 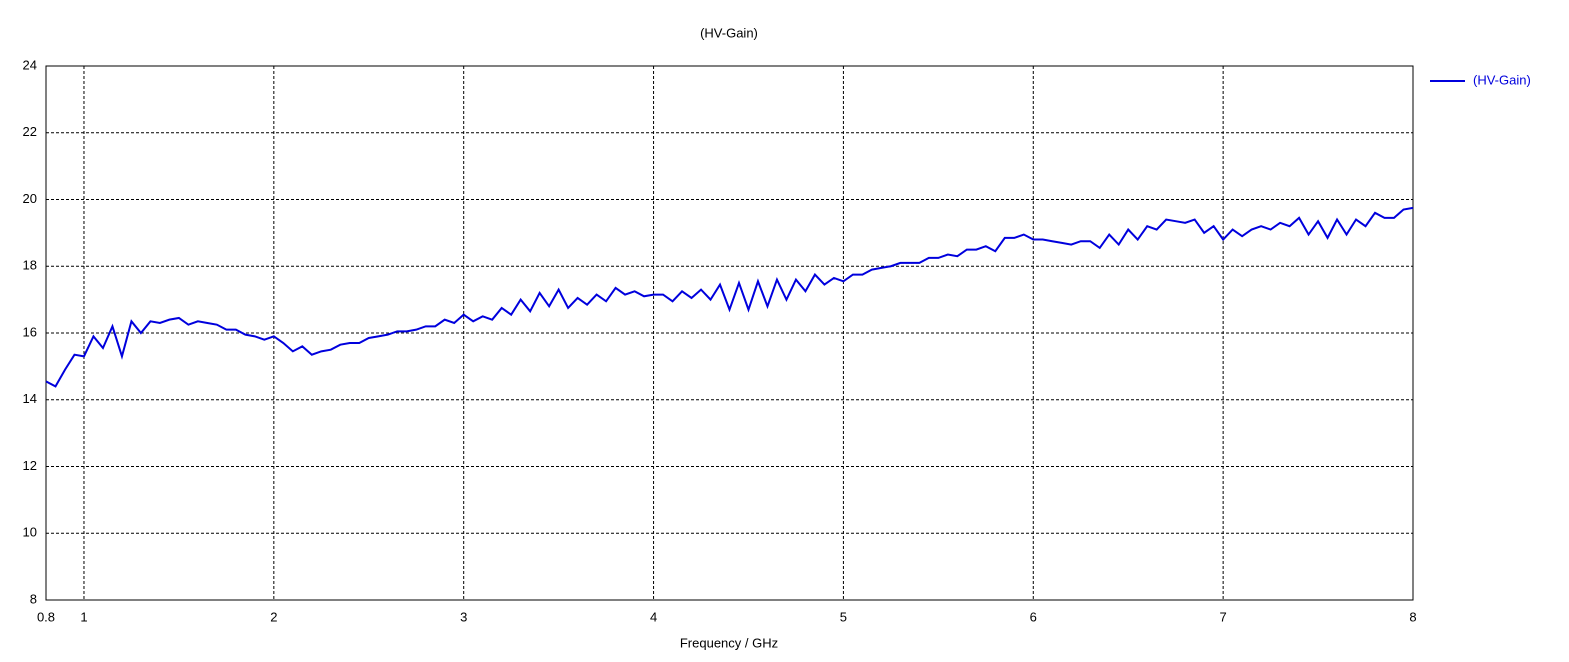 I want to click on y-tick-label: 10, so click(x=30, y=532).